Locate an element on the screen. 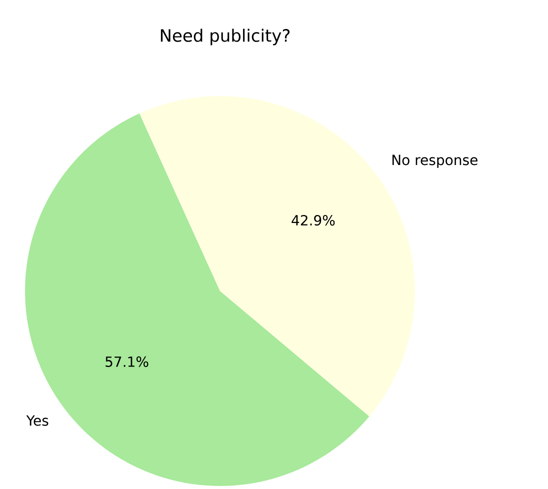 This screenshot has height=489, width=548. slice-label: No response is located at coordinates (435, 161).